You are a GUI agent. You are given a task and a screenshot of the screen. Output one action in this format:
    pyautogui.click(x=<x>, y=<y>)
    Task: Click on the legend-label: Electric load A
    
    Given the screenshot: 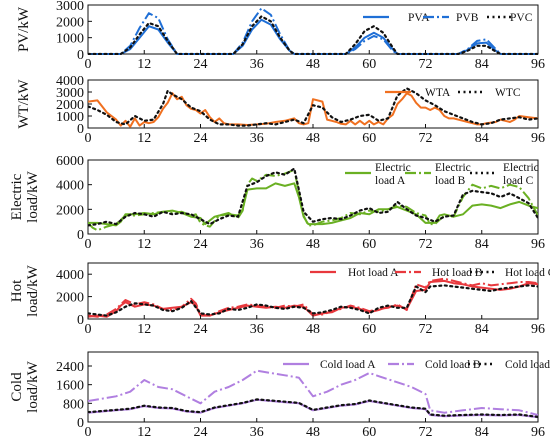 What is the action you would take?
    pyautogui.click(x=393, y=174)
    